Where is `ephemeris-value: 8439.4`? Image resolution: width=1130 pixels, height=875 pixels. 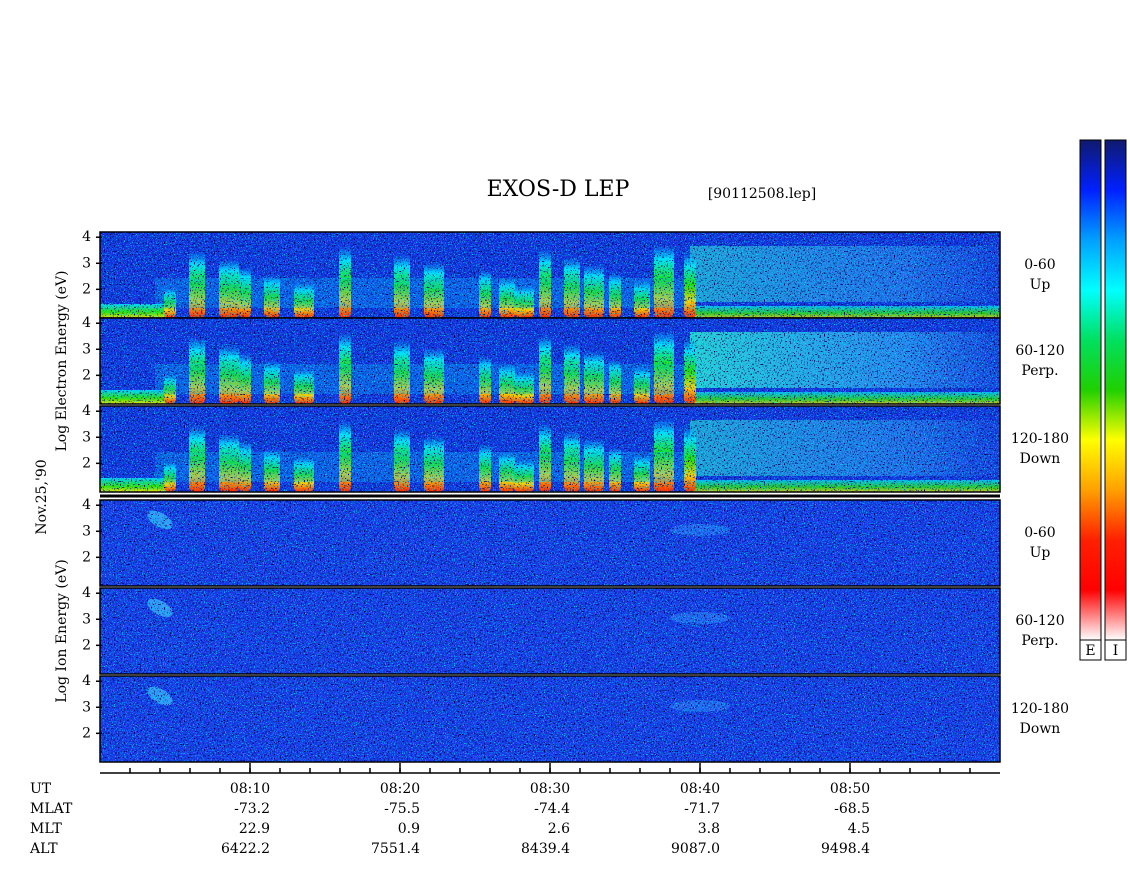 ephemeris-value: 8439.4 is located at coordinates (545, 849).